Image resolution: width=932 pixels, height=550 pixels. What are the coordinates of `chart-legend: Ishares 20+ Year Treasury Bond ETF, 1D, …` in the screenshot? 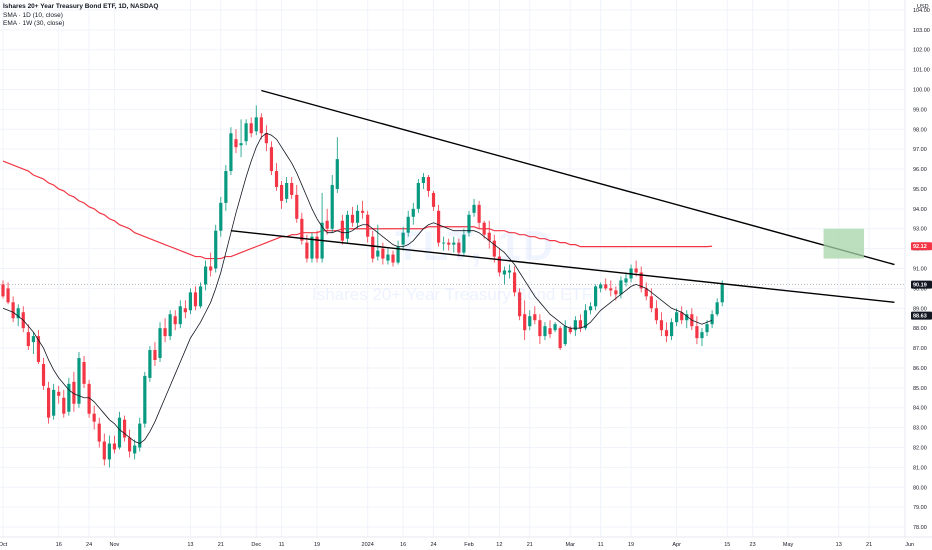 It's located at (80, 16).